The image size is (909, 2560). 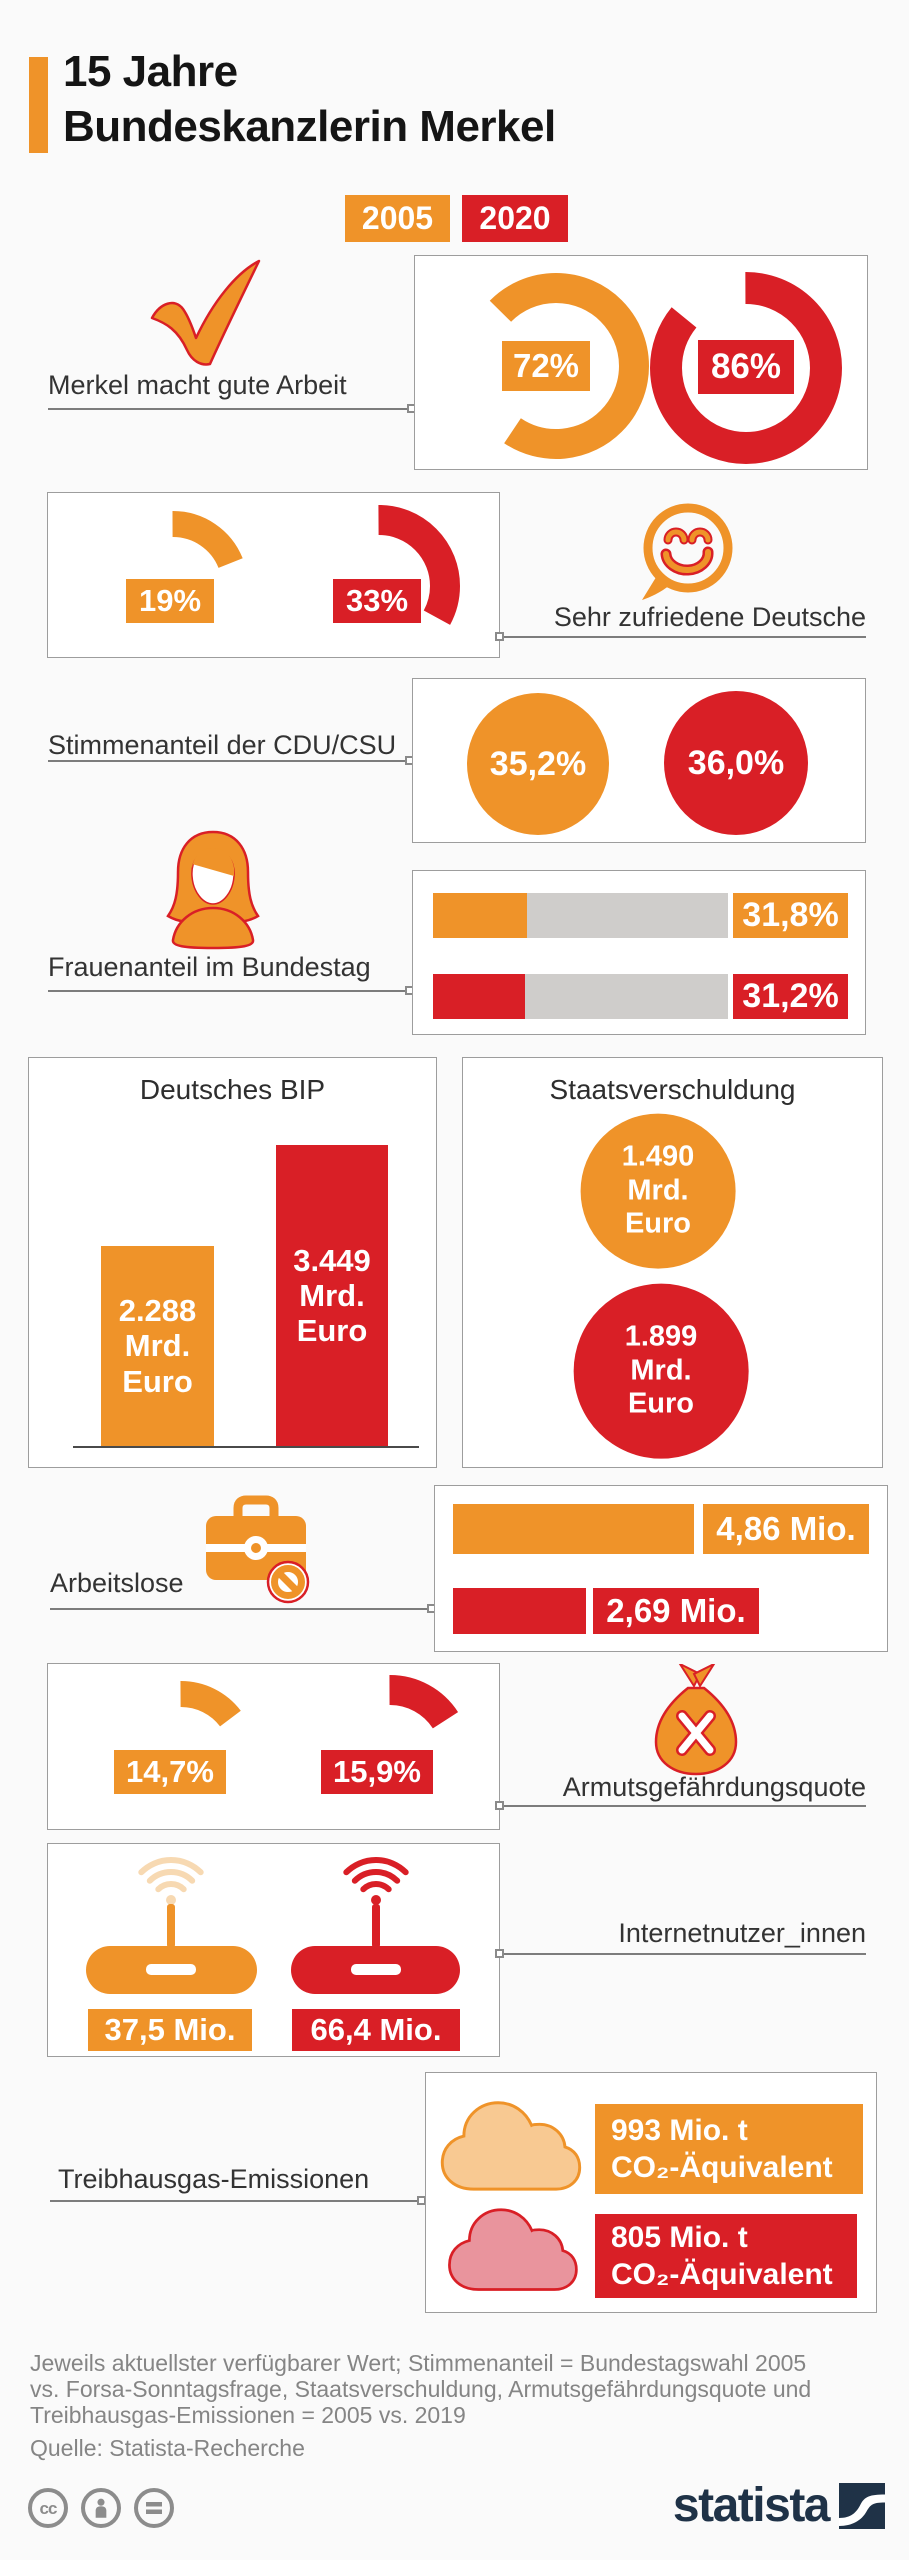 What do you see at coordinates (288, 1582) in the screenshot?
I see `ban-icon` at bounding box center [288, 1582].